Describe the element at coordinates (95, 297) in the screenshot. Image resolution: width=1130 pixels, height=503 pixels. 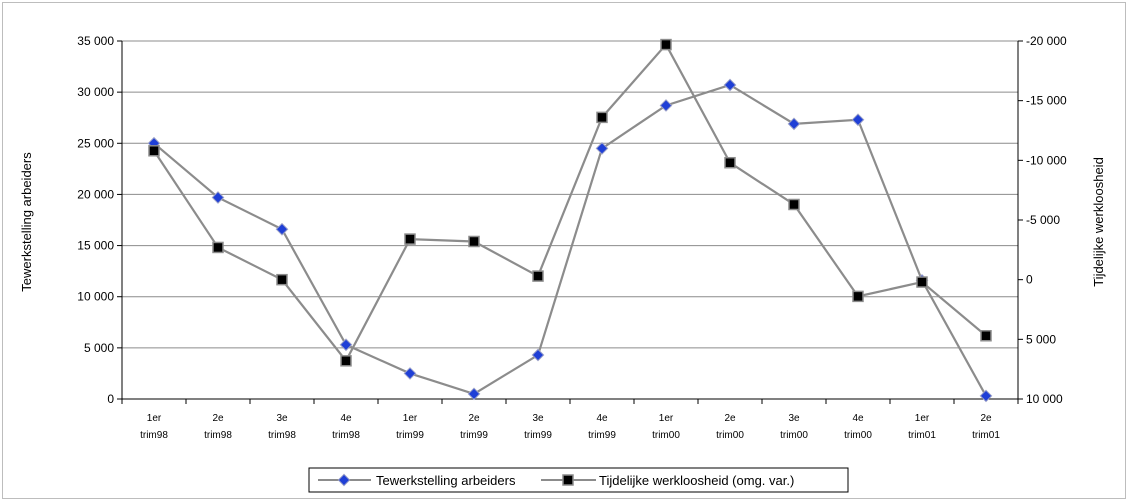
I see `y-tick-label: 10 000` at that location.